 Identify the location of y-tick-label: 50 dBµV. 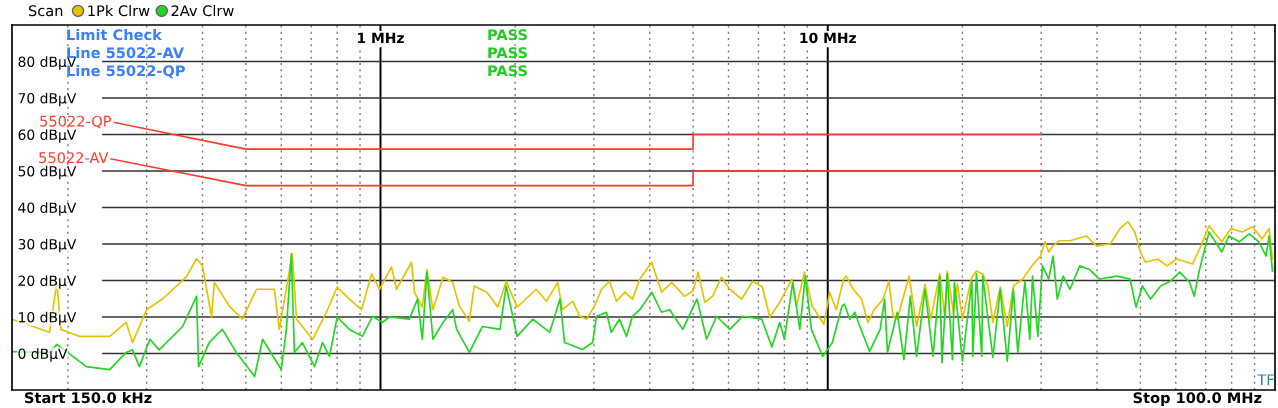
(47, 172).